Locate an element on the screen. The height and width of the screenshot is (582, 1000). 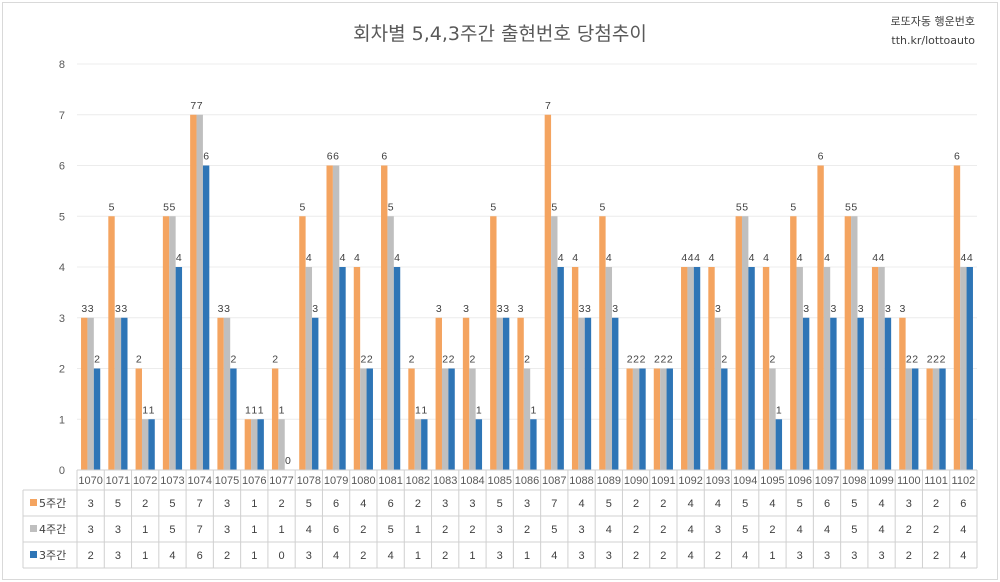
x-tick-label: 1094 is located at coordinates (745, 481).